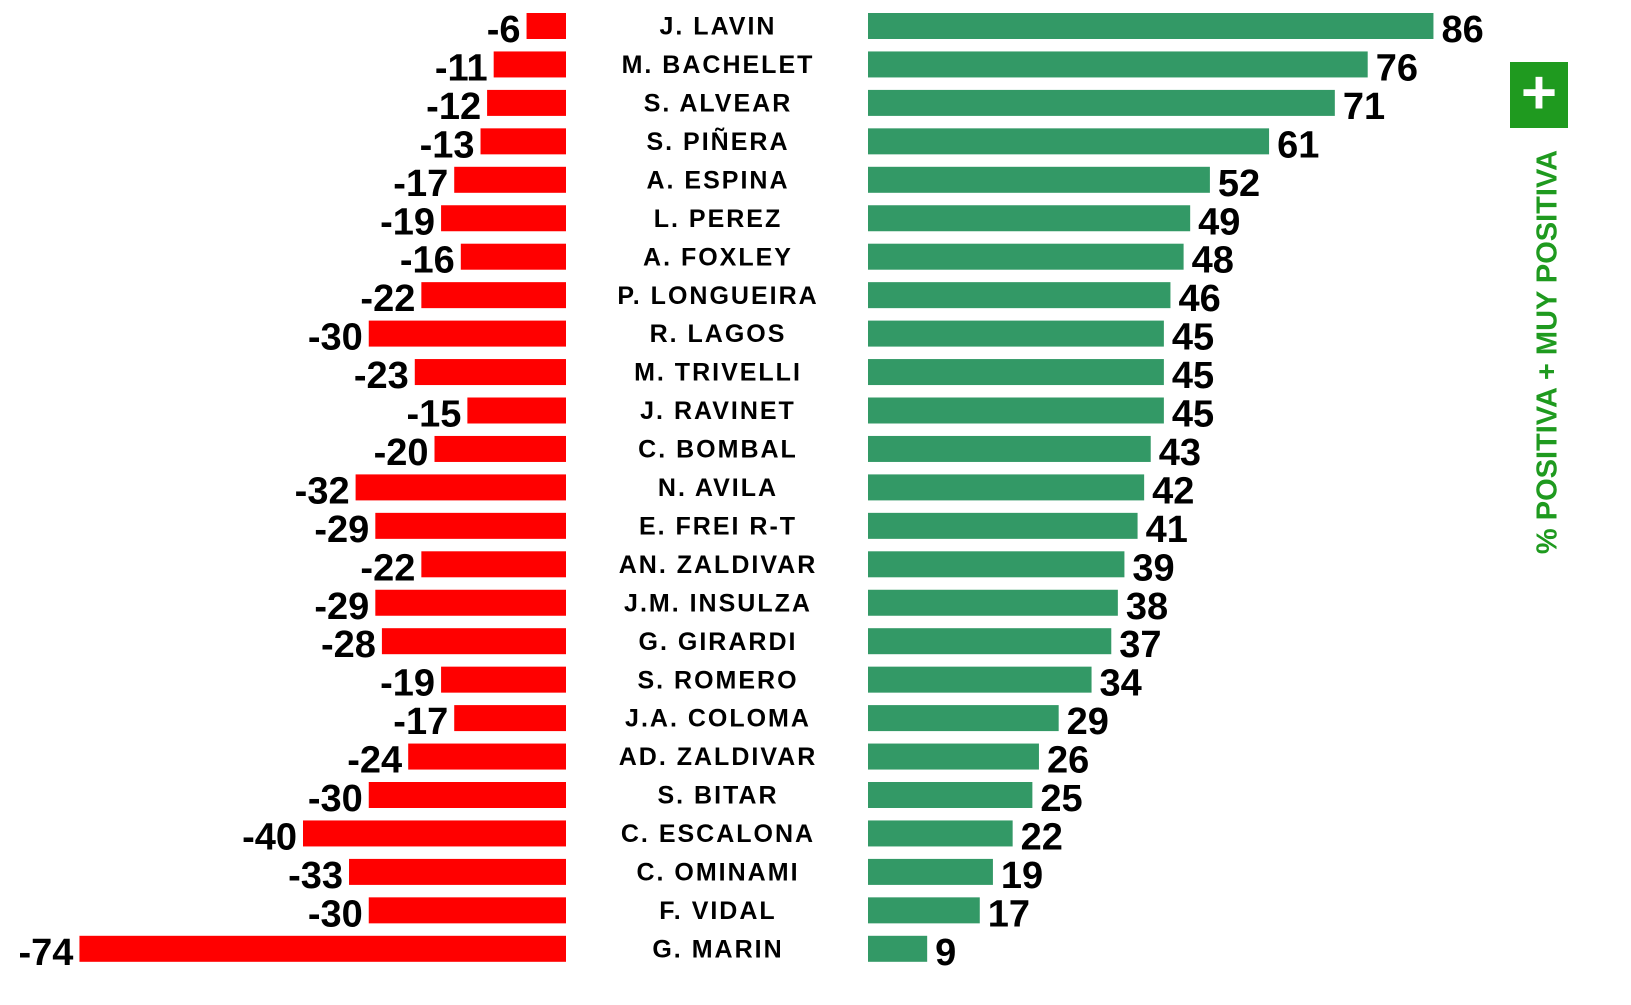  What do you see at coordinates (322, 491) in the screenshot?
I see `value-label: -32` at bounding box center [322, 491].